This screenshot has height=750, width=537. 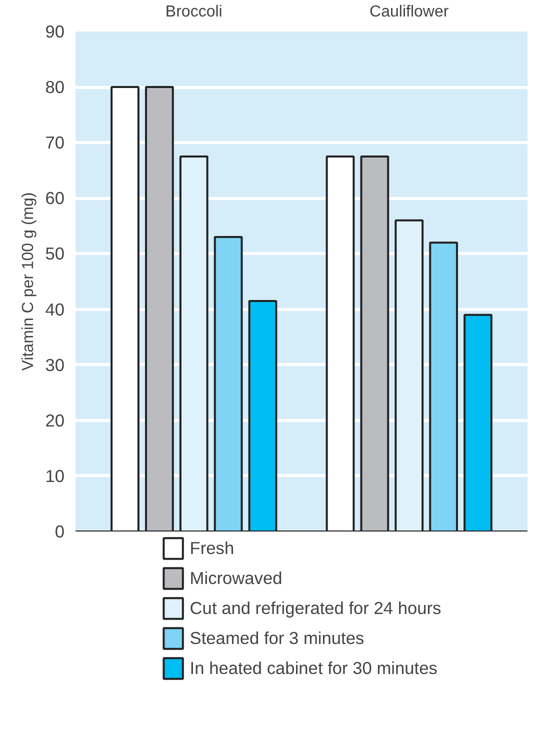 What do you see at coordinates (29, 281) in the screenshot?
I see `y-axis-title: Vitamin C per 100 g (mg)` at bounding box center [29, 281].